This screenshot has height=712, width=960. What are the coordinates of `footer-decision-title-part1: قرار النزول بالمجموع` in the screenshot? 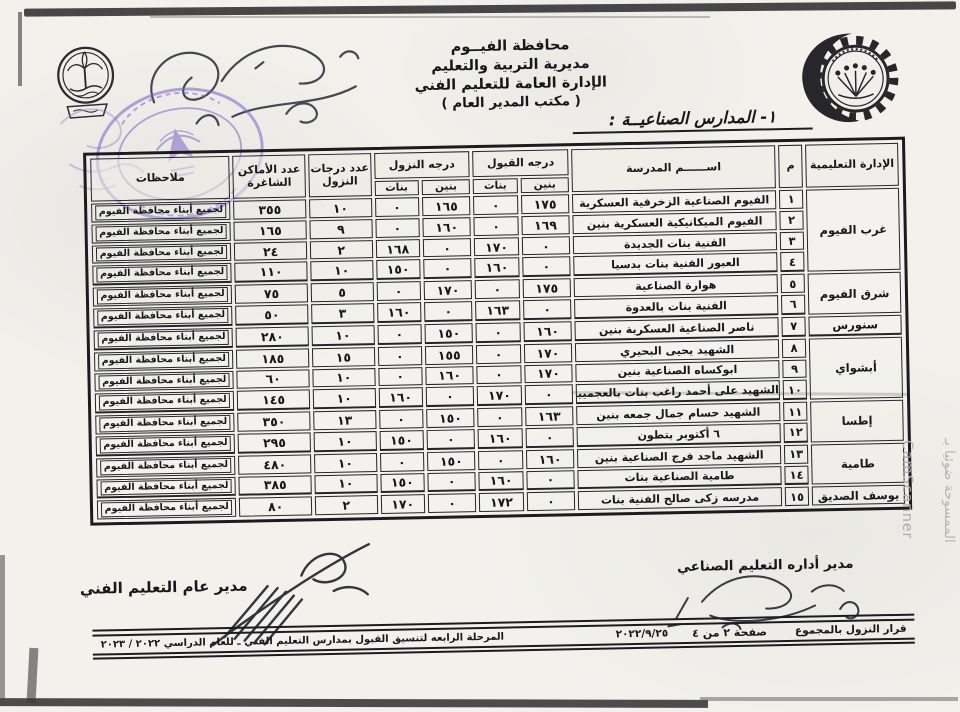 It's located at (850, 629).